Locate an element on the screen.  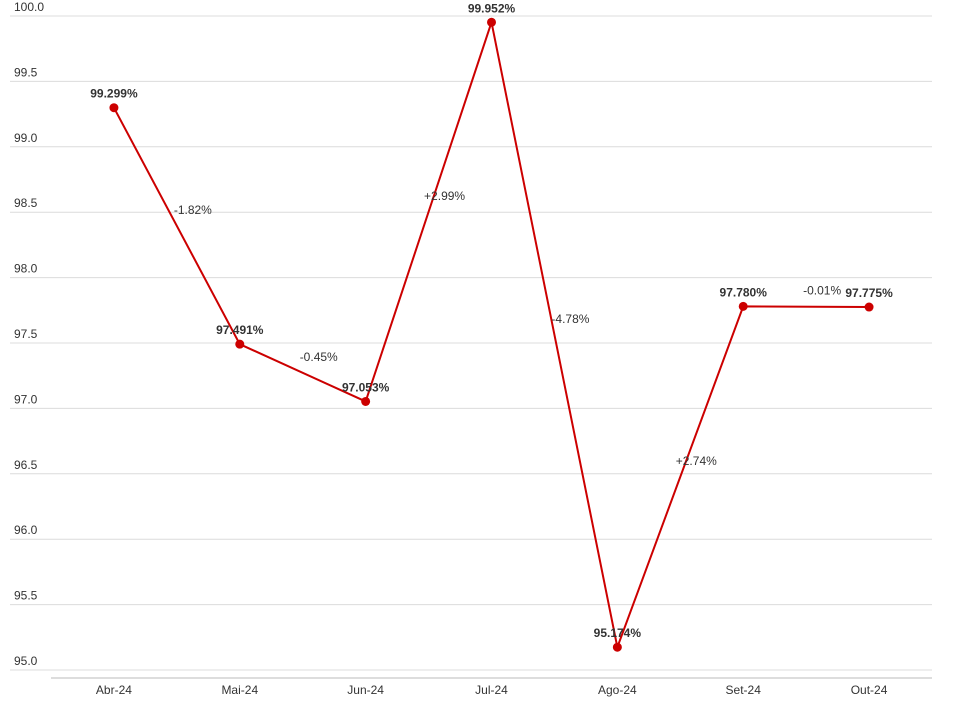
y-tick-label: 97.0 is located at coordinates (26, 399).